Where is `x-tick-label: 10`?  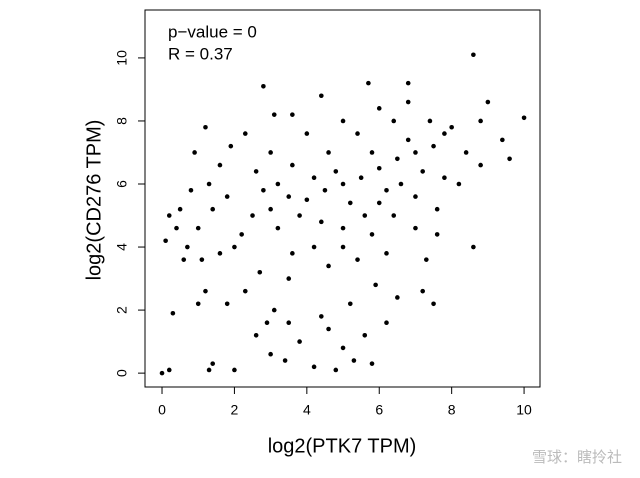
x-tick-label: 10 is located at coordinates (524, 410).